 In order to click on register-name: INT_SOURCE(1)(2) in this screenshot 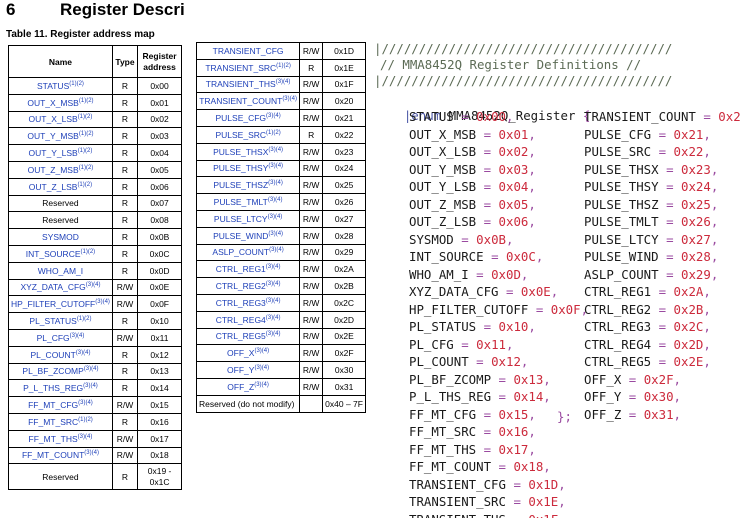, I will do `click(60, 253)`.